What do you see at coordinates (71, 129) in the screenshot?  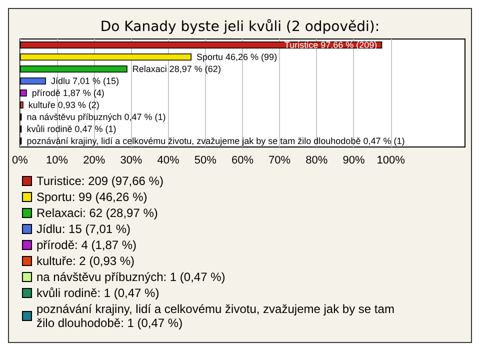 I see `data-label: kvůli rodině 0,47 % (1)` at bounding box center [71, 129].